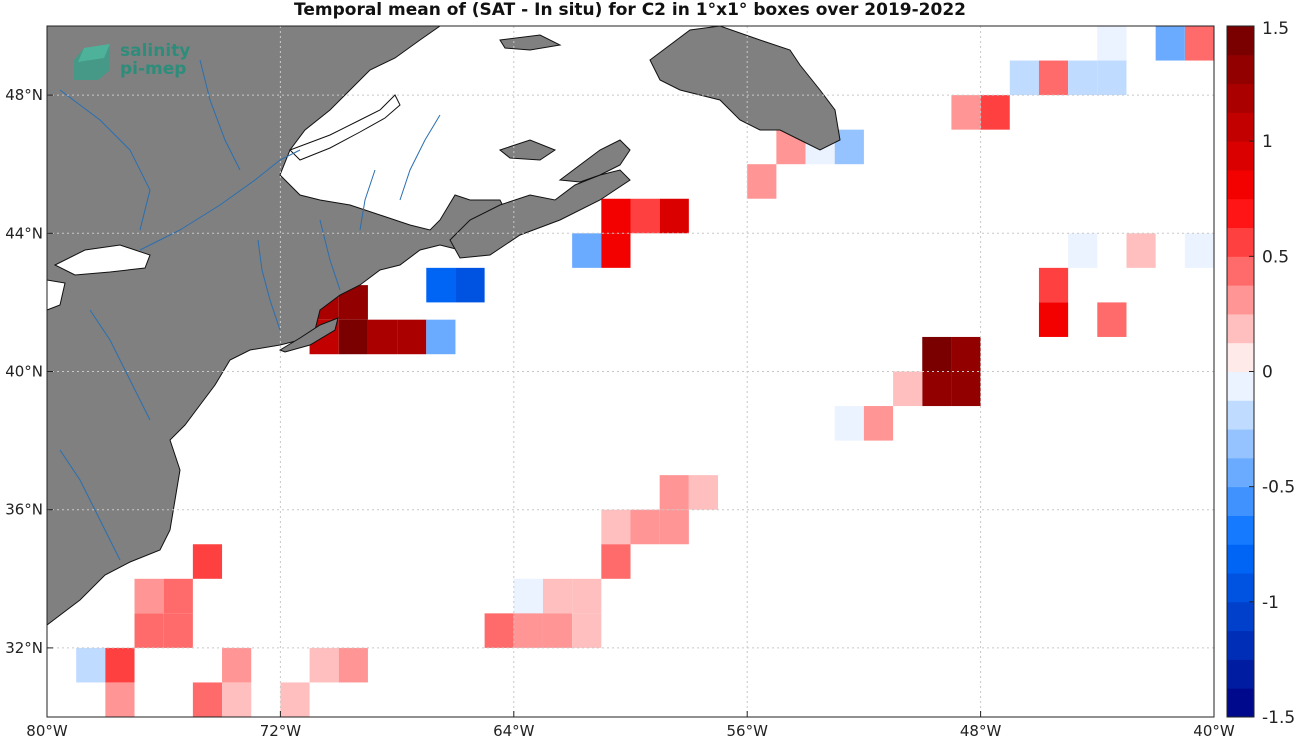 The width and height of the screenshot is (1298, 740). Describe the element at coordinates (1267, 142) in the screenshot. I see `colorbar-tick-label: 1` at that location.